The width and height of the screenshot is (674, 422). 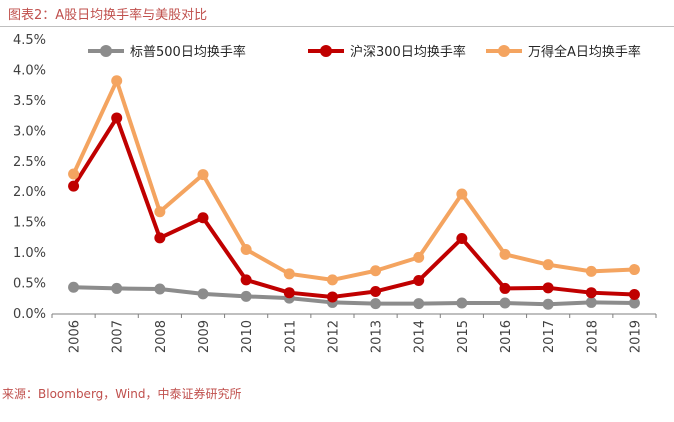 I want to click on x-tick-label: 2006, so click(x=75, y=336).